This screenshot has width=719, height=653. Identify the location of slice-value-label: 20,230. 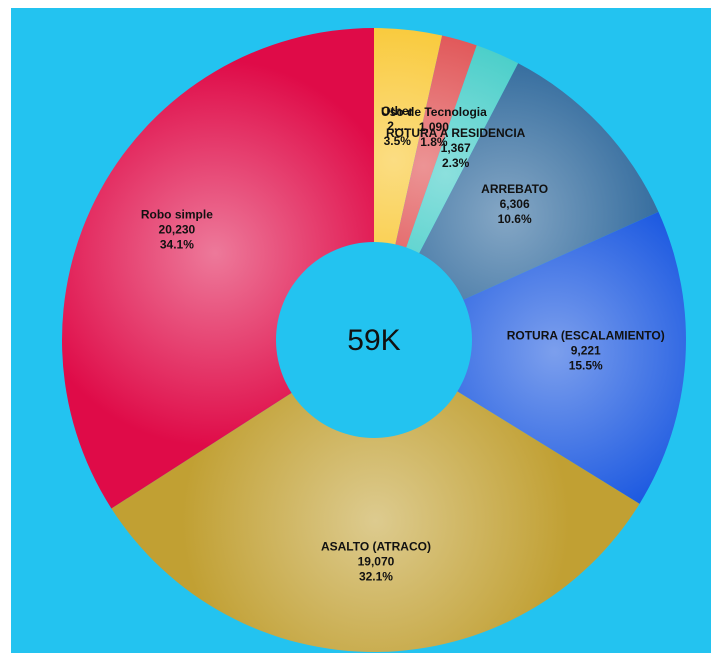
(177, 229).